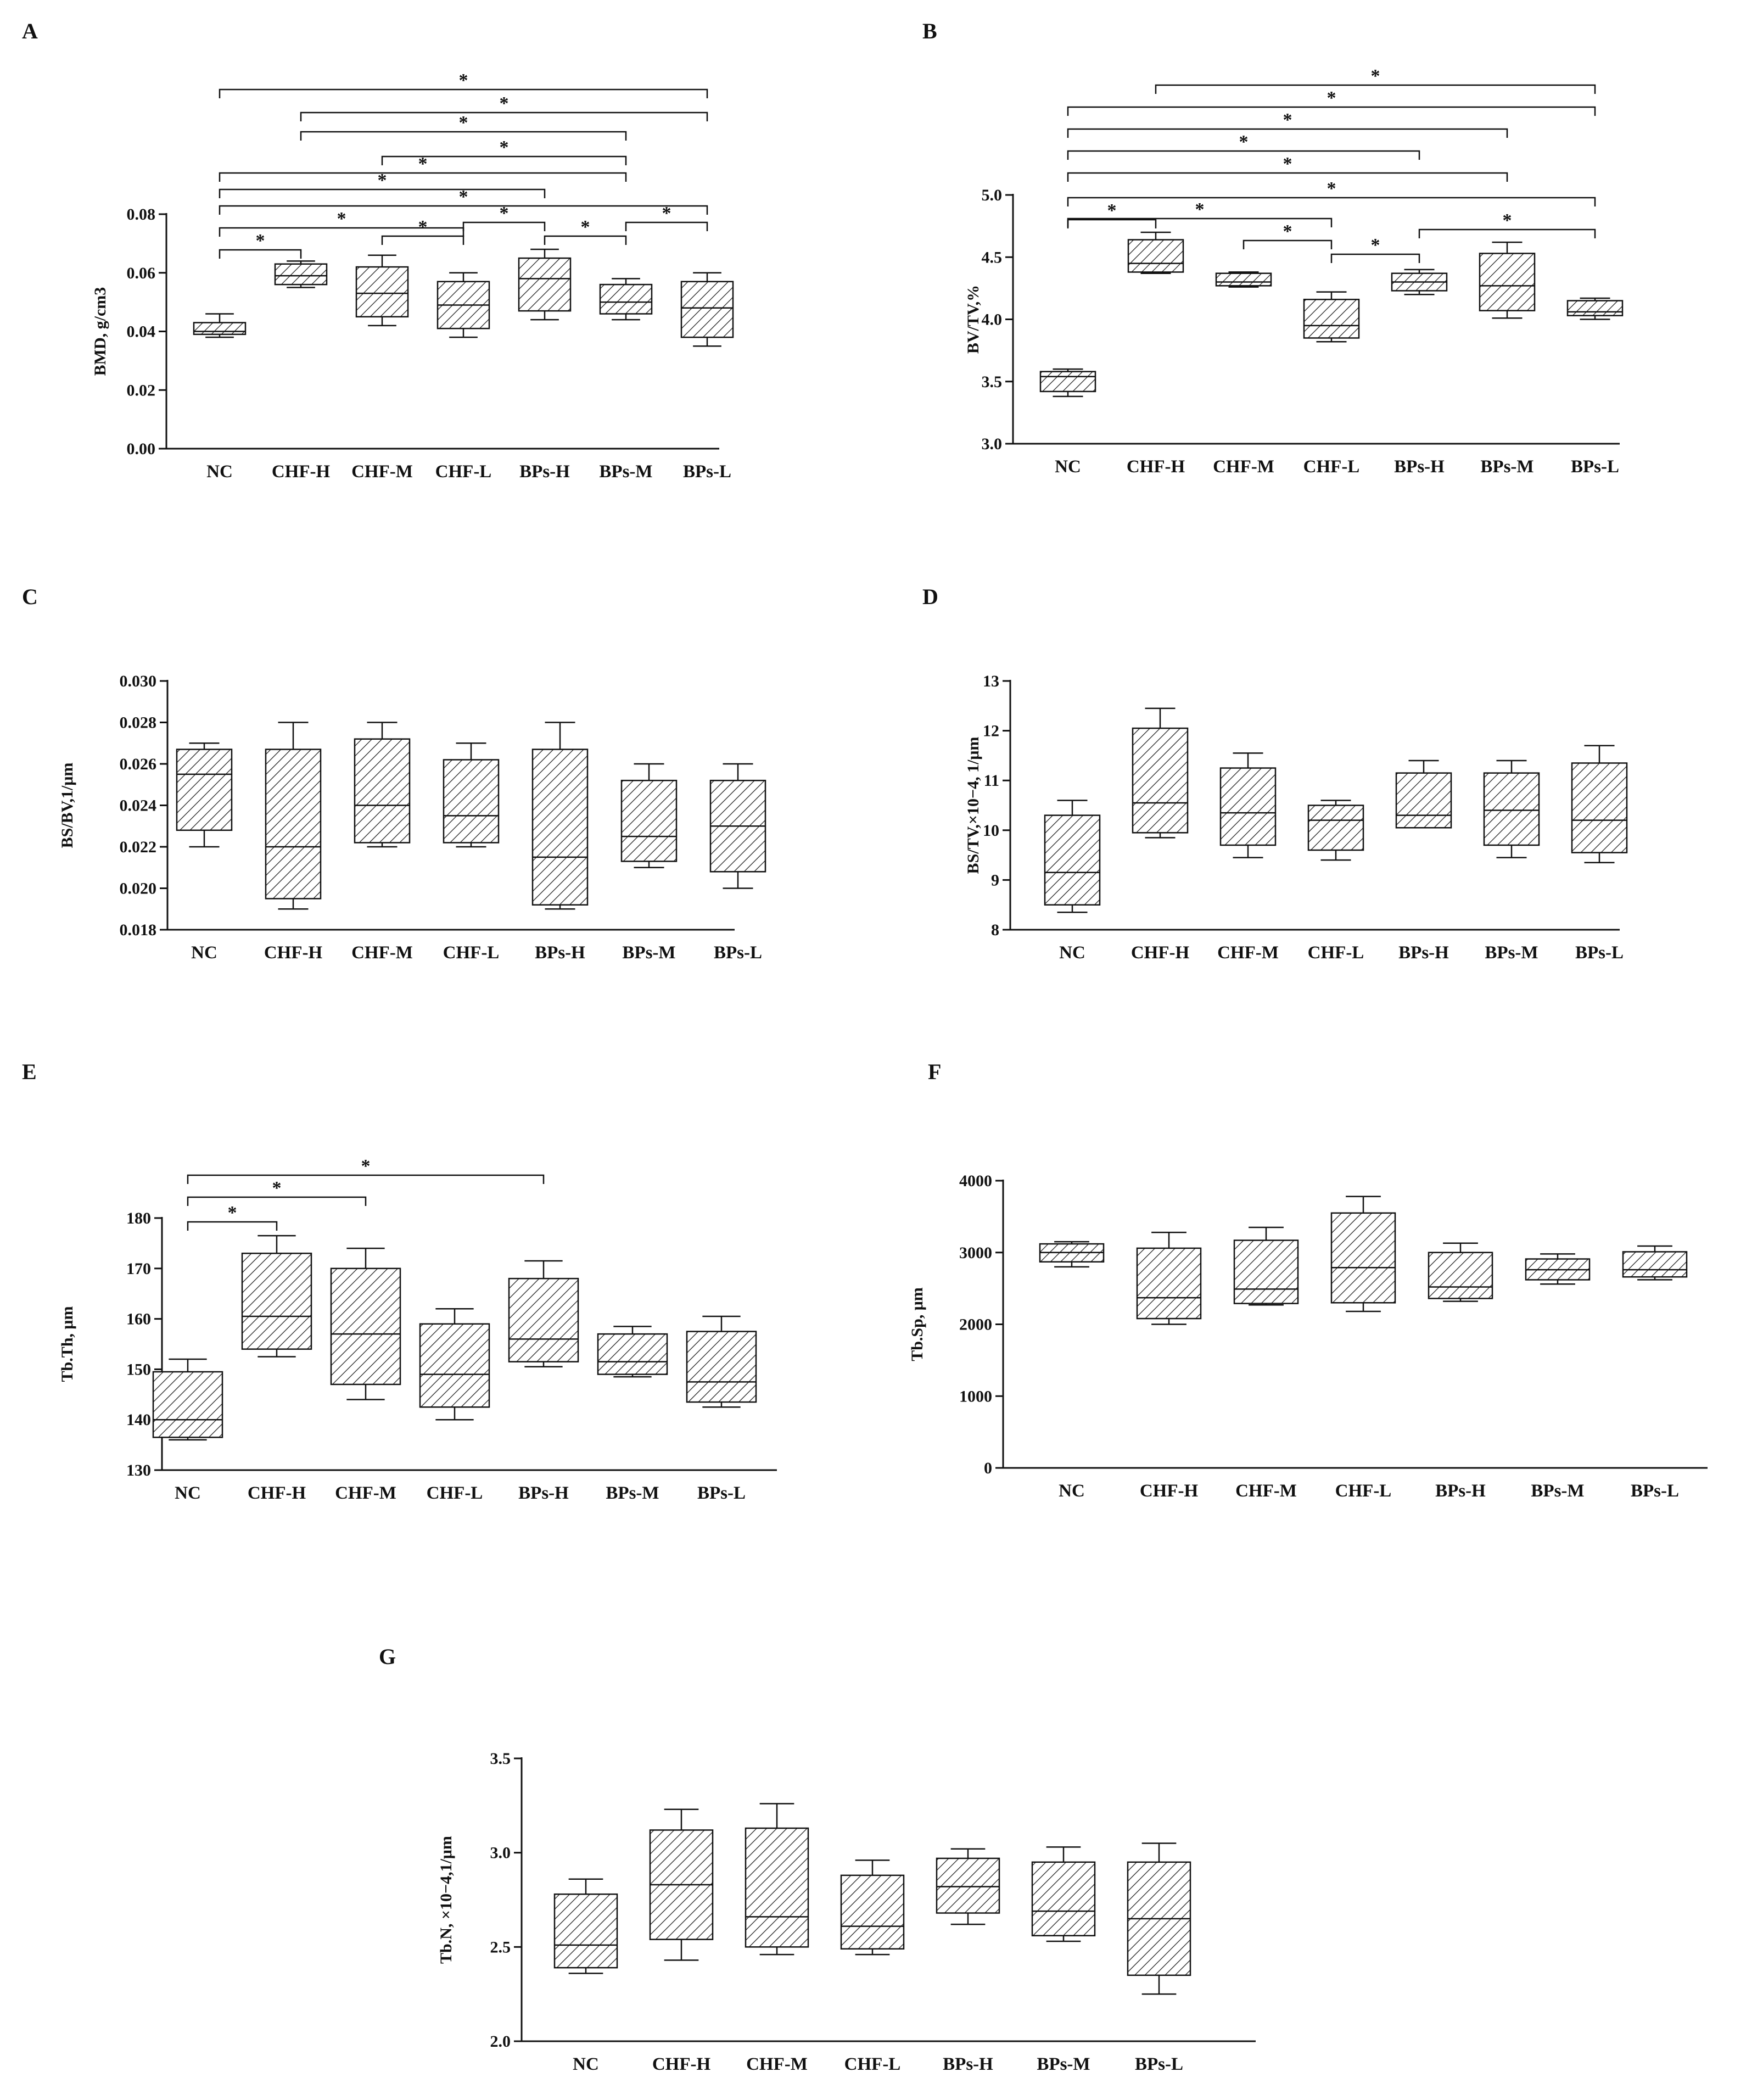  I want to click on y-tick-label: 0.04, so click(141, 332).